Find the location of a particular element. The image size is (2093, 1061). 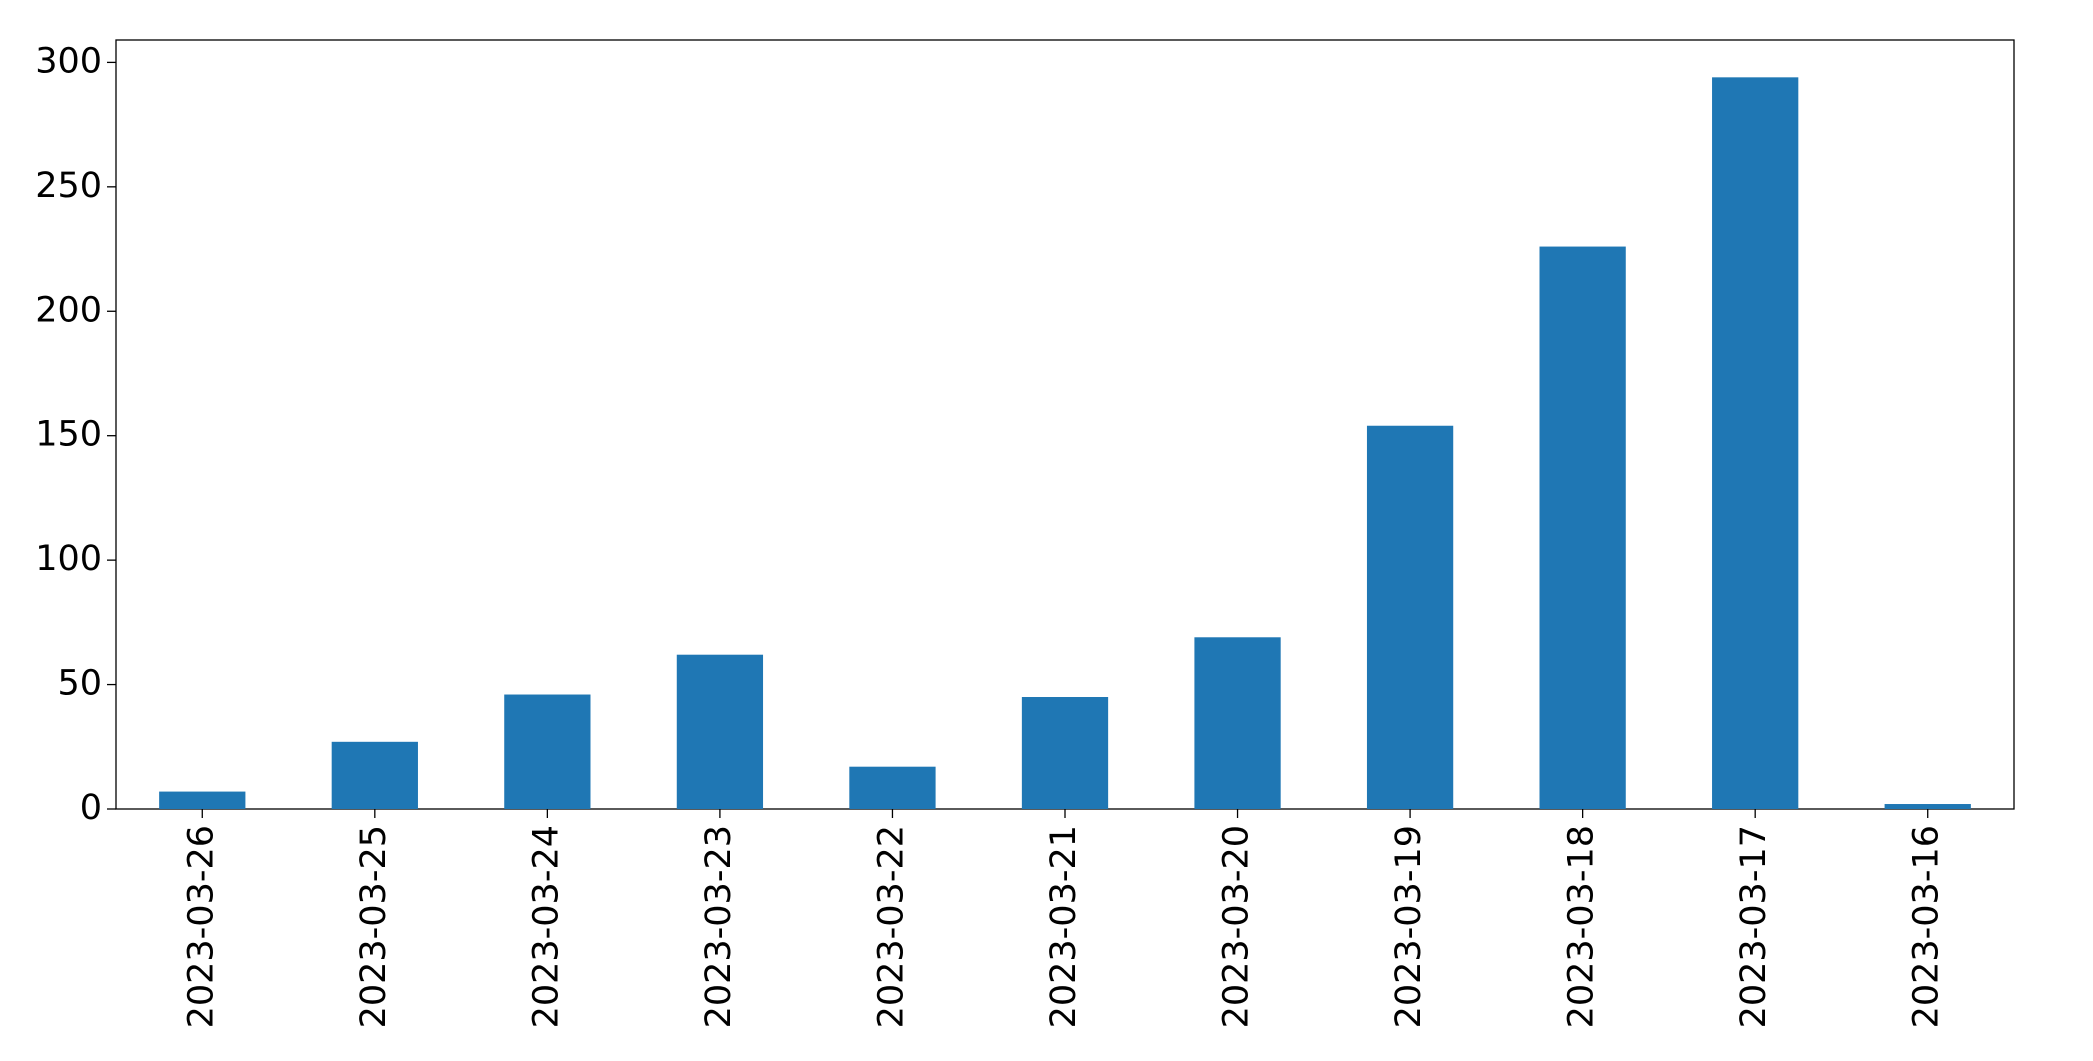

y-tick-label: 100 is located at coordinates (68, 559).